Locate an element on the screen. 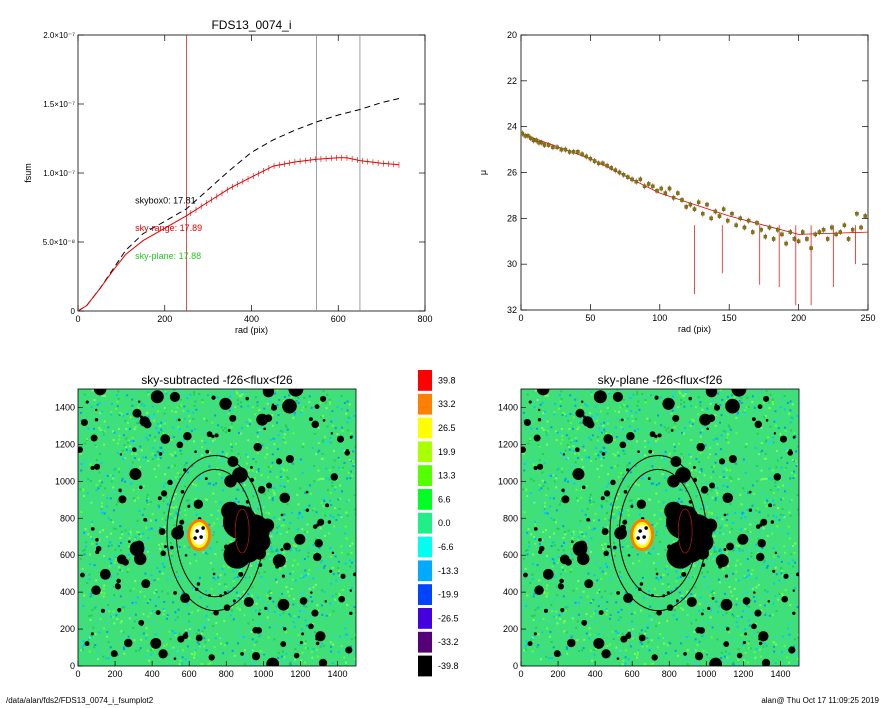 The image size is (885, 708). map1-ytick-label: 1200 is located at coordinates (65, 444).